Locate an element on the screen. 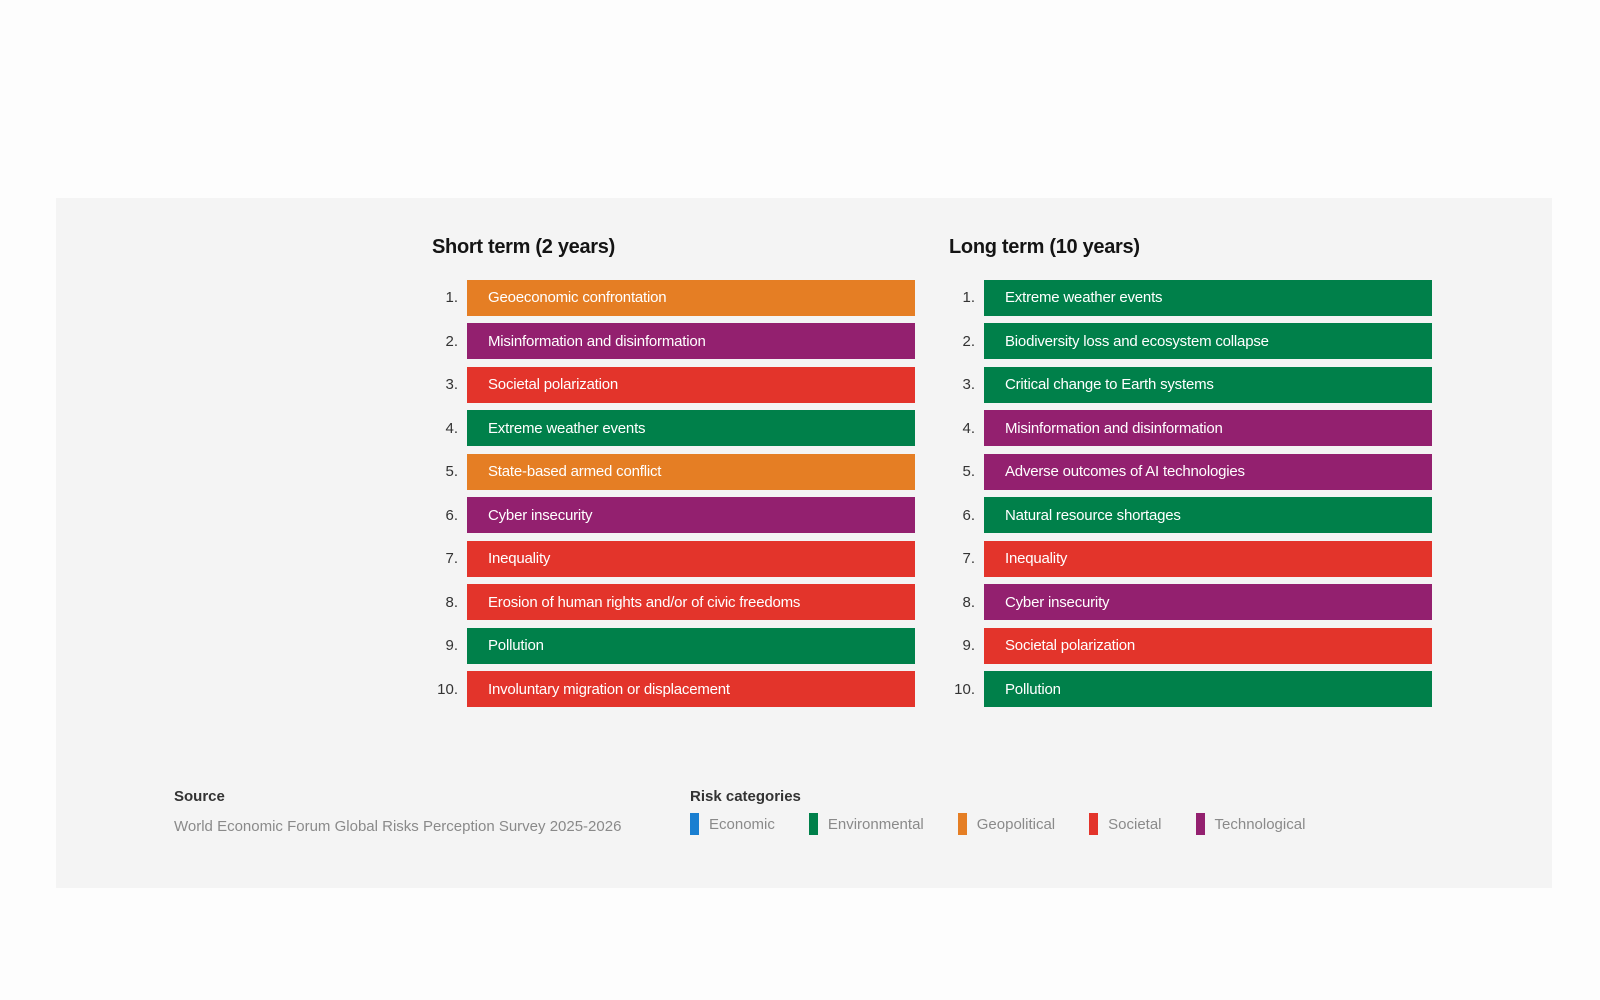 This screenshot has width=1600, height=1000. long-term-title: Long term (10 years) is located at coordinates (1044, 247).